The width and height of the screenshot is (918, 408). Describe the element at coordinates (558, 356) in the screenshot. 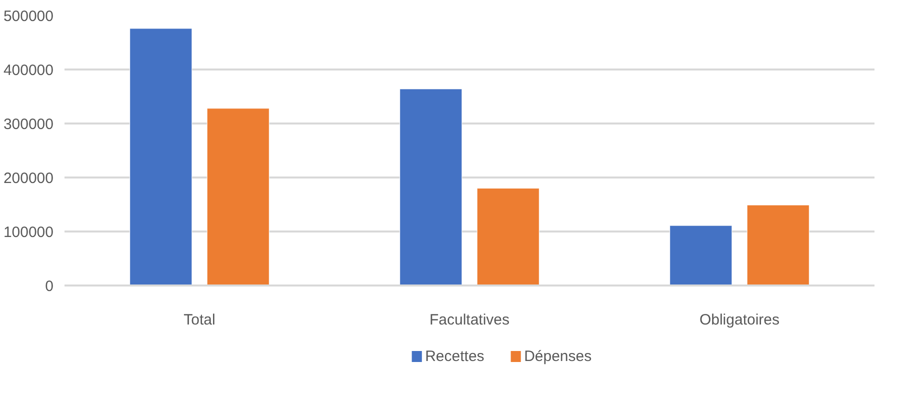

I see `legend-label: Dépenses` at that location.